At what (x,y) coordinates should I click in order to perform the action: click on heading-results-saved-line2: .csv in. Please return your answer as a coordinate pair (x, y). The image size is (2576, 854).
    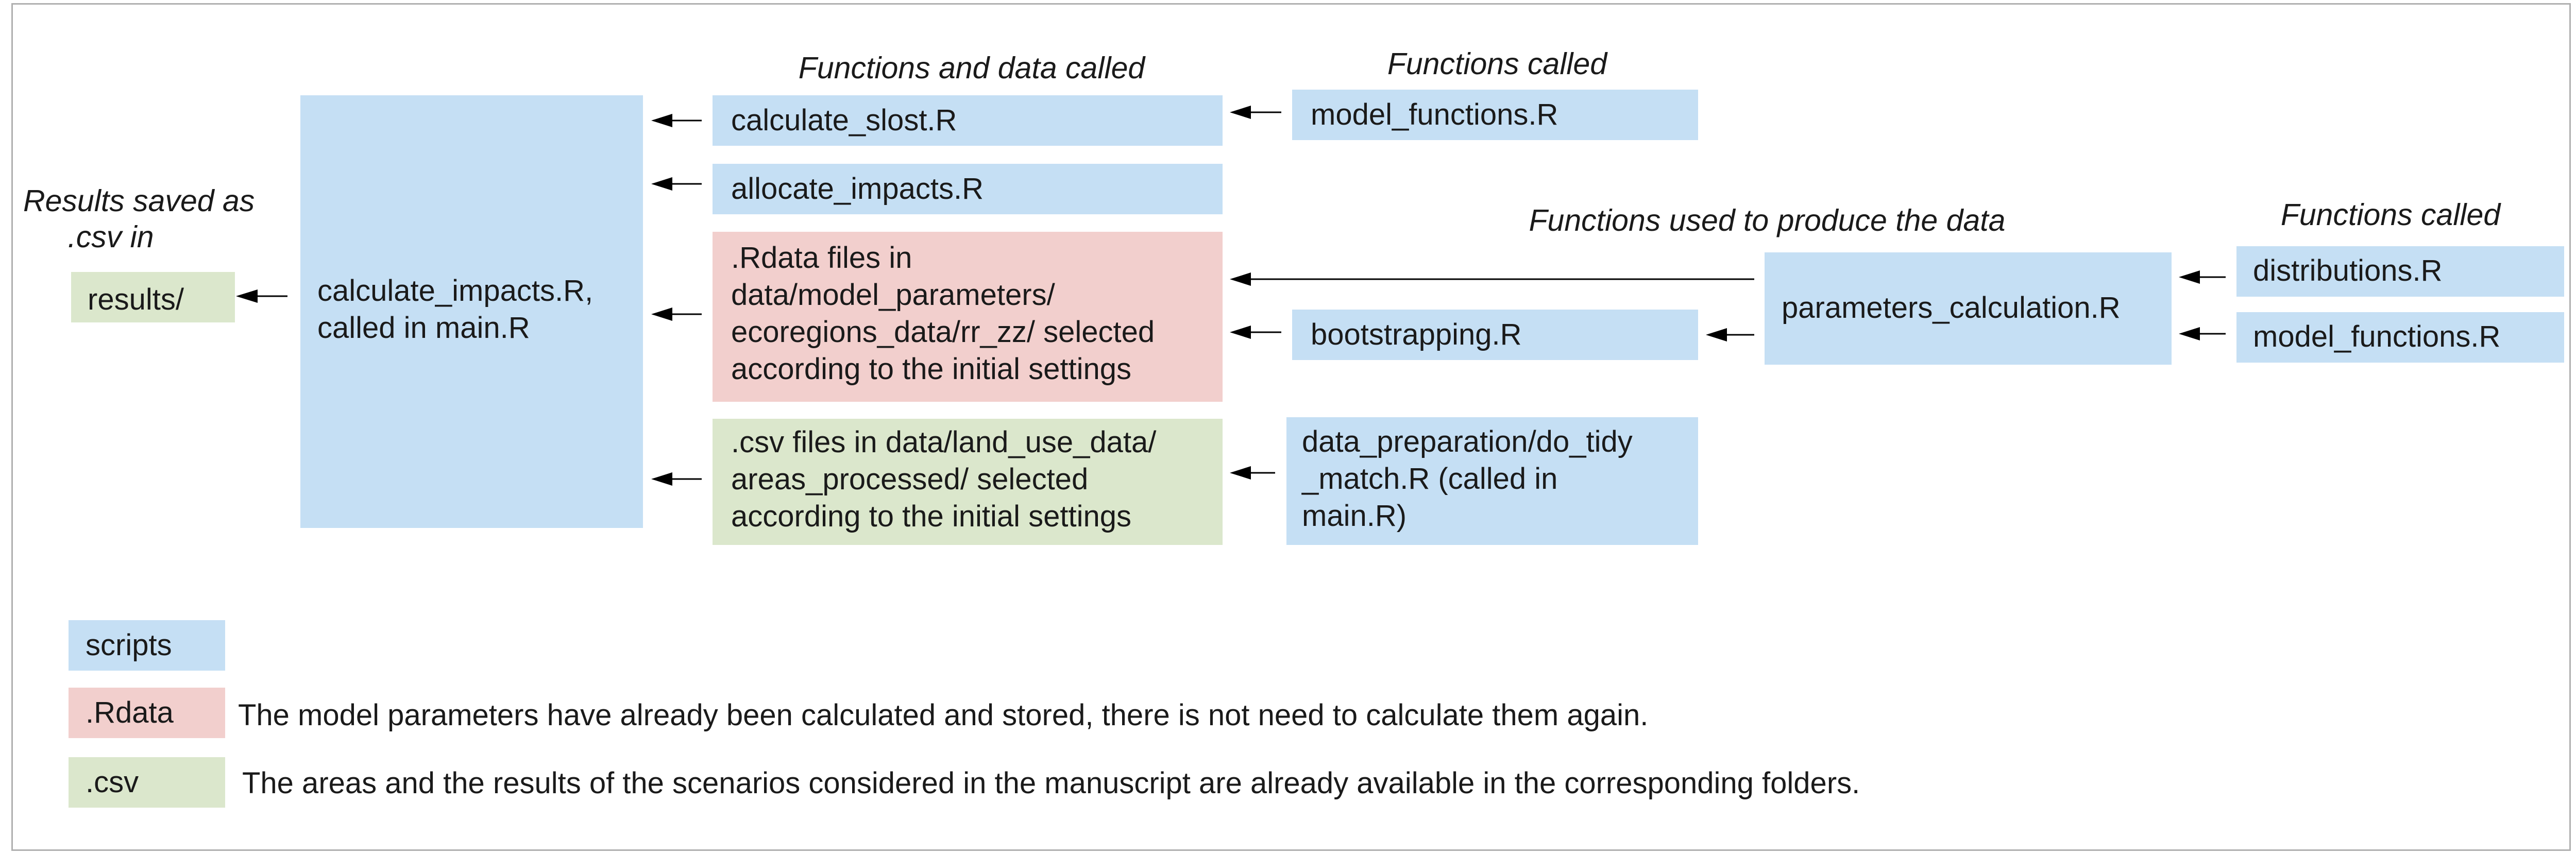
    Looking at the image, I should click on (111, 237).